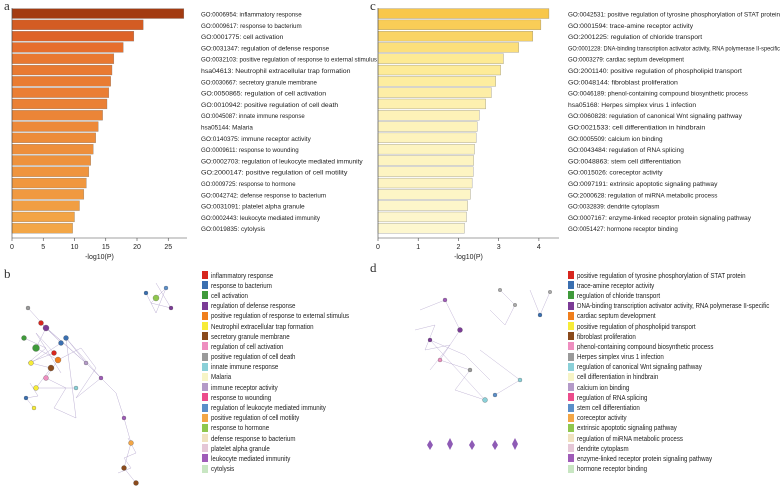 This screenshot has height=501, width=784. I want to click on legend-item: cytolysis, so click(290, 469).